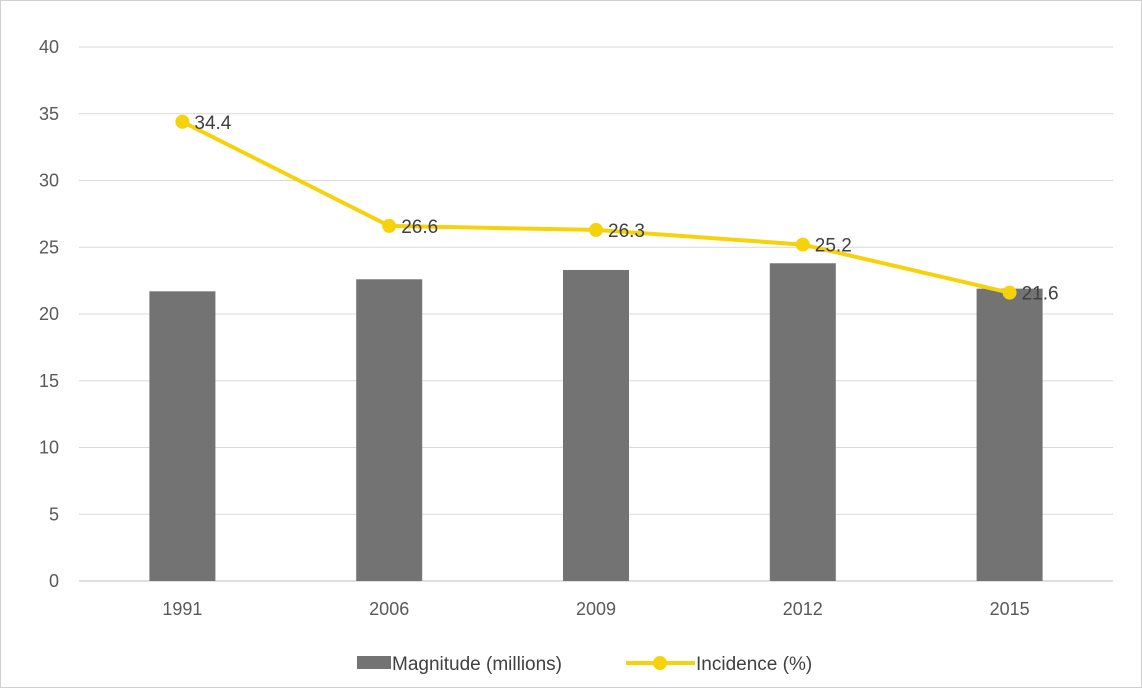 The image size is (1142, 689). I want to click on legend-swatch-bar, so click(374, 662).